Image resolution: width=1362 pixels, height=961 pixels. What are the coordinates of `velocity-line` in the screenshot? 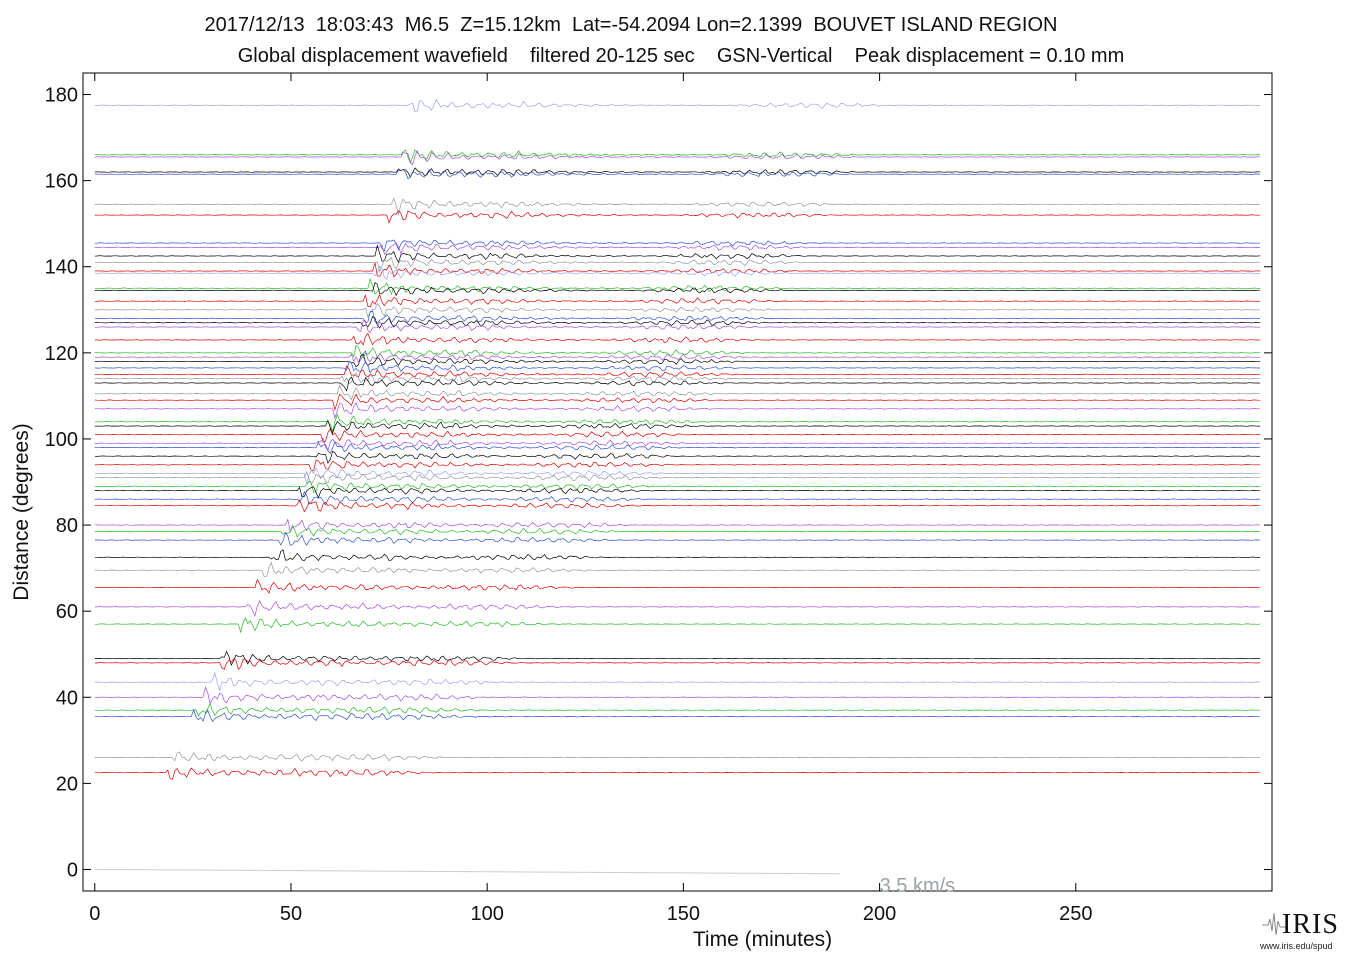 It's located at (467, 871).